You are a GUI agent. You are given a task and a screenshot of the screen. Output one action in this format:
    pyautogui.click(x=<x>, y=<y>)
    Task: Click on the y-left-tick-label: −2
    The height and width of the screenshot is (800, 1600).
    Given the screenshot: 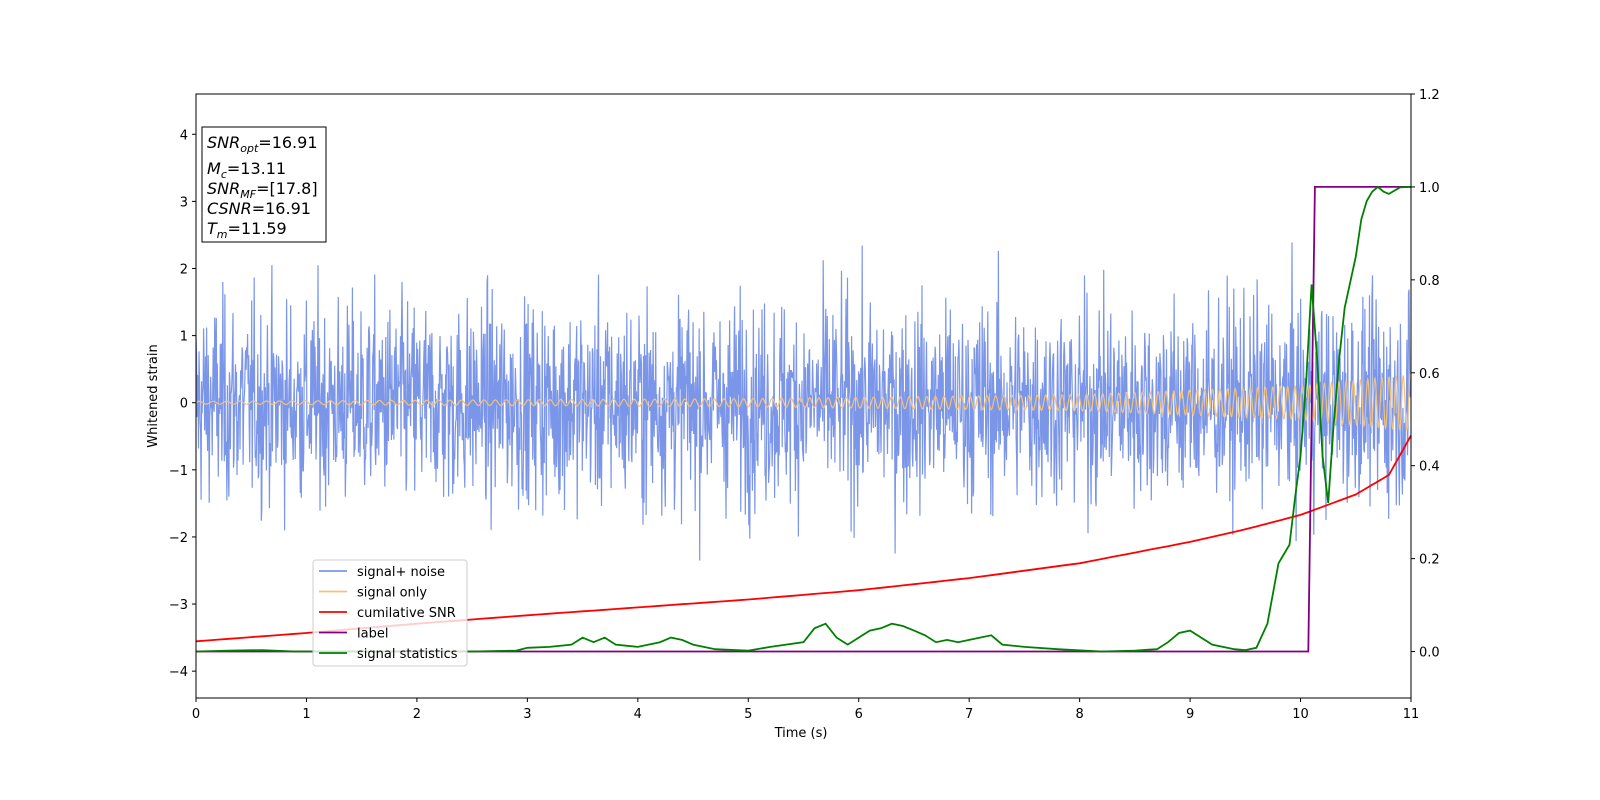 What is the action you would take?
    pyautogui.click(x=178, y=538)
    